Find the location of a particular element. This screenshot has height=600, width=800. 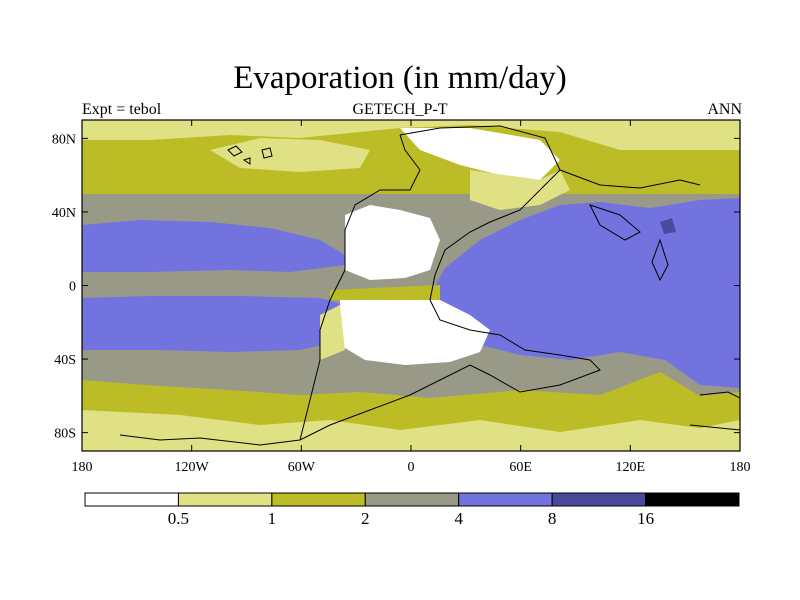

legend-label: 1 is located at coordinates (272, 518).